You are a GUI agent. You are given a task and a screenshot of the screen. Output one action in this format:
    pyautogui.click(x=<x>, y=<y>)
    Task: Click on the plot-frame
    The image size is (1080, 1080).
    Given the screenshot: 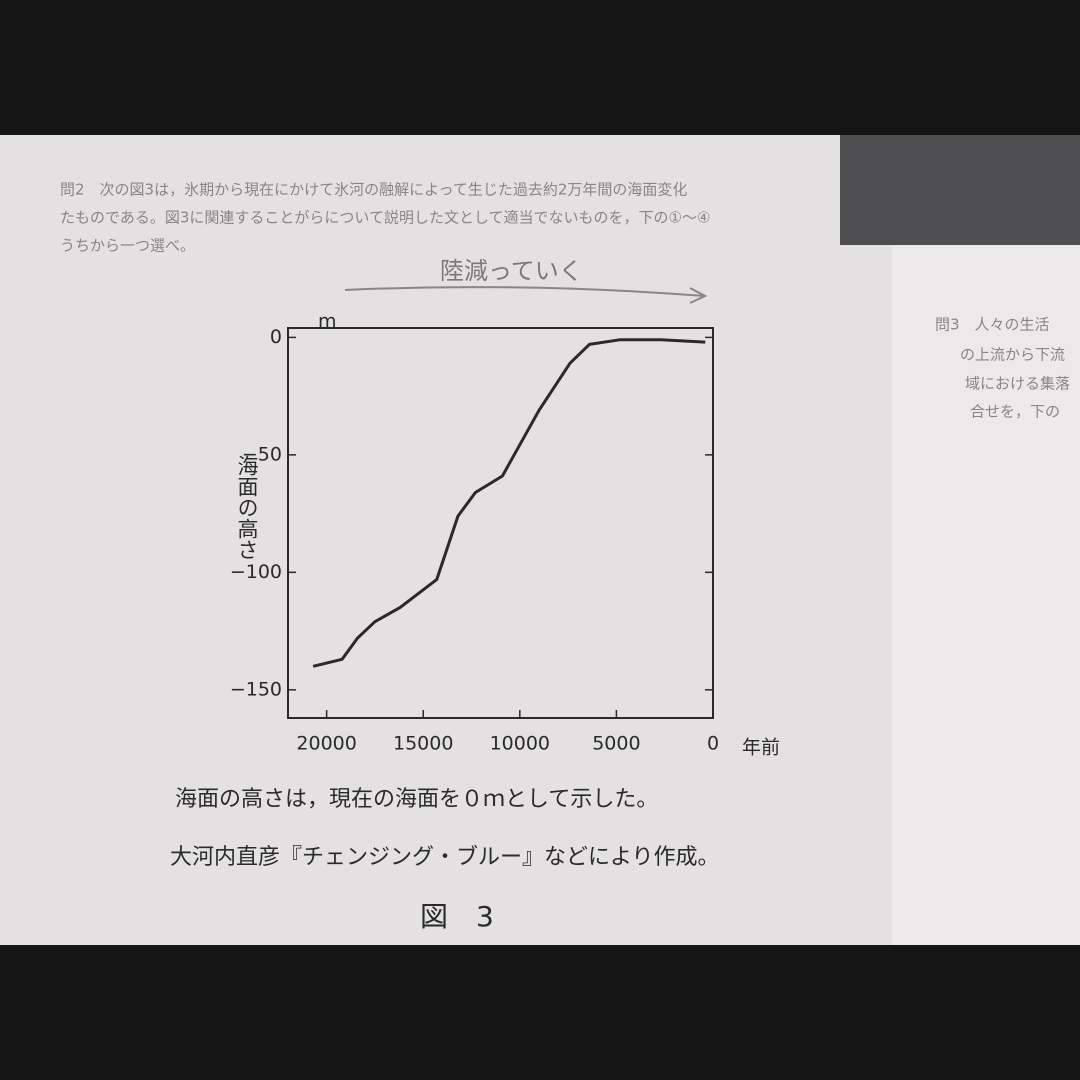 What is the action you would take?
    pyautogui.click(x=500, y=523)
    